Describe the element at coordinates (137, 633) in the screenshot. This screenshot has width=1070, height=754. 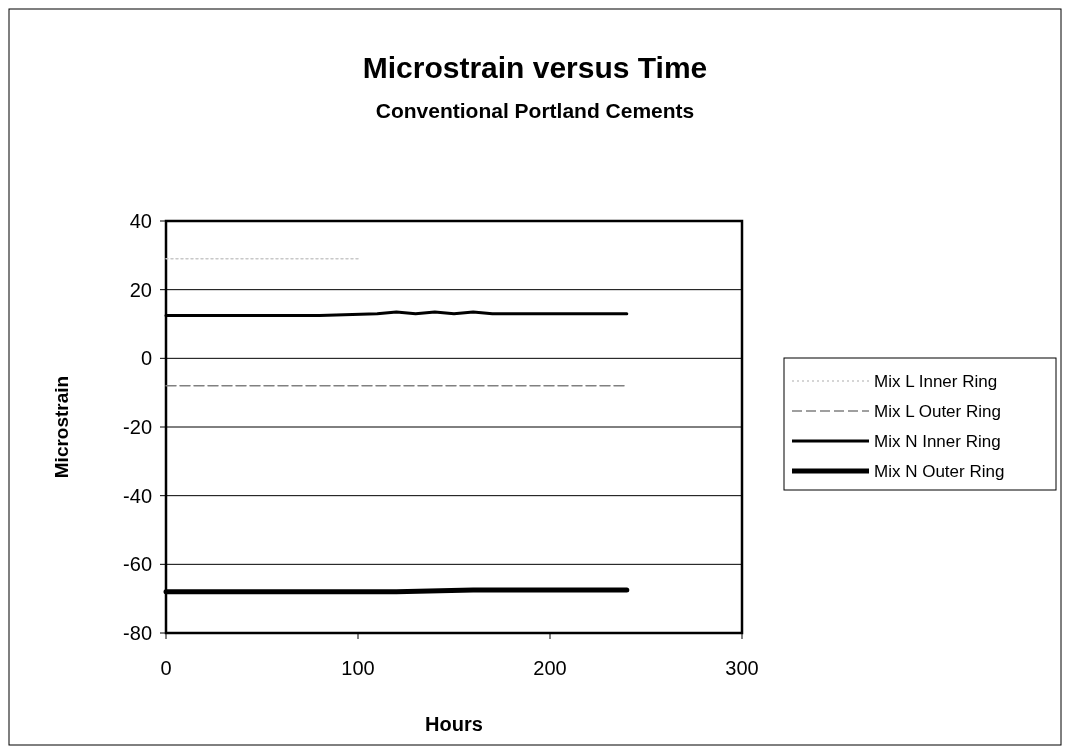
I see `y-tick-label: -80` at that location.